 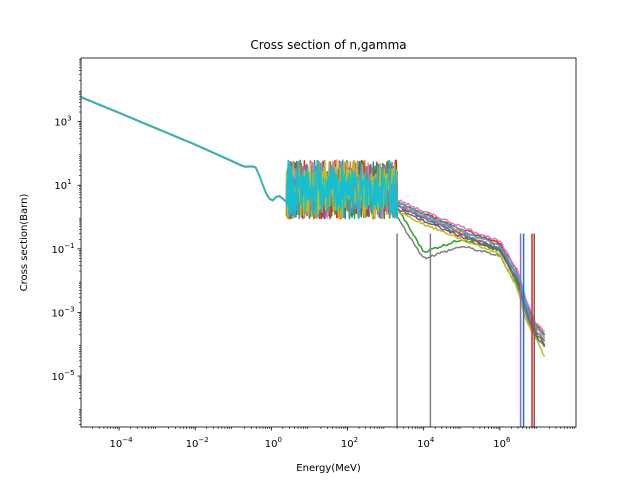 What do you see at coordinates (502, 443) in the screenshot?
I see `x-tick-label: 10⁶` at bounding box center [502, 443].